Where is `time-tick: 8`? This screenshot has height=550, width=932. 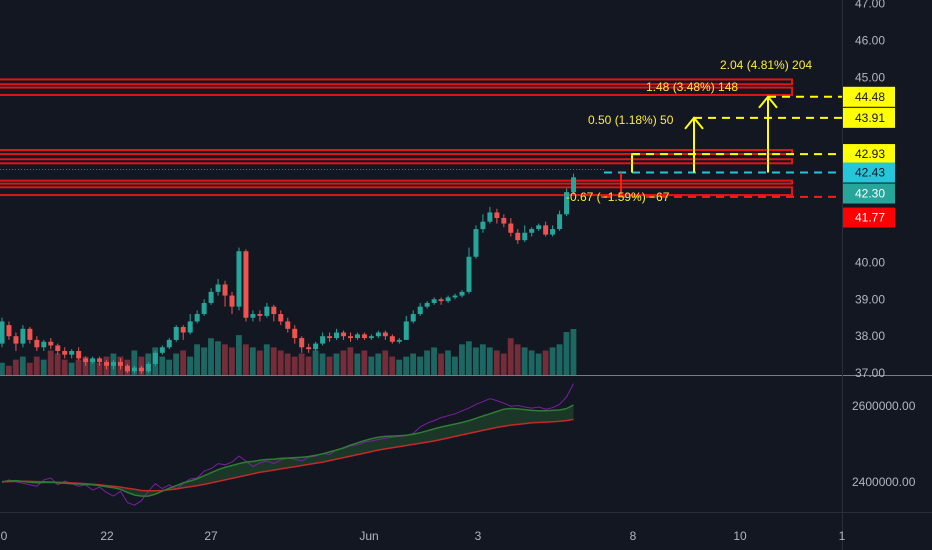
time-tick: 8 is located at coordinates (633, 536).